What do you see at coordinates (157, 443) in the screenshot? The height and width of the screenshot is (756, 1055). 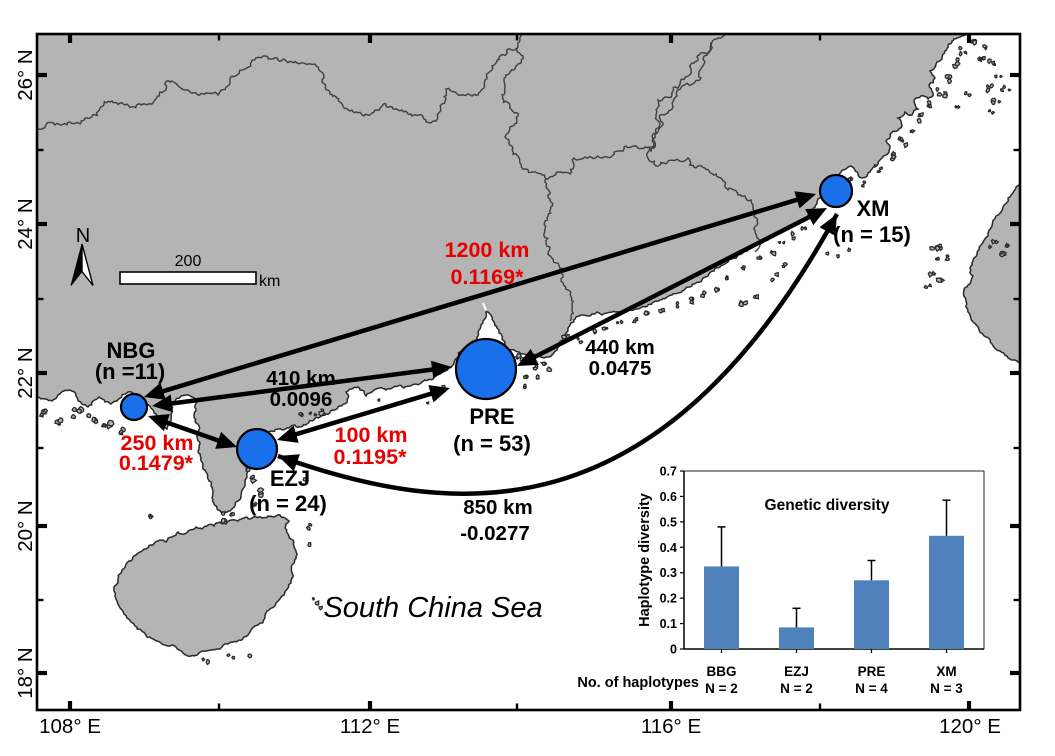 I see `svg-text: 250 km` at bounding box center [157, 443].